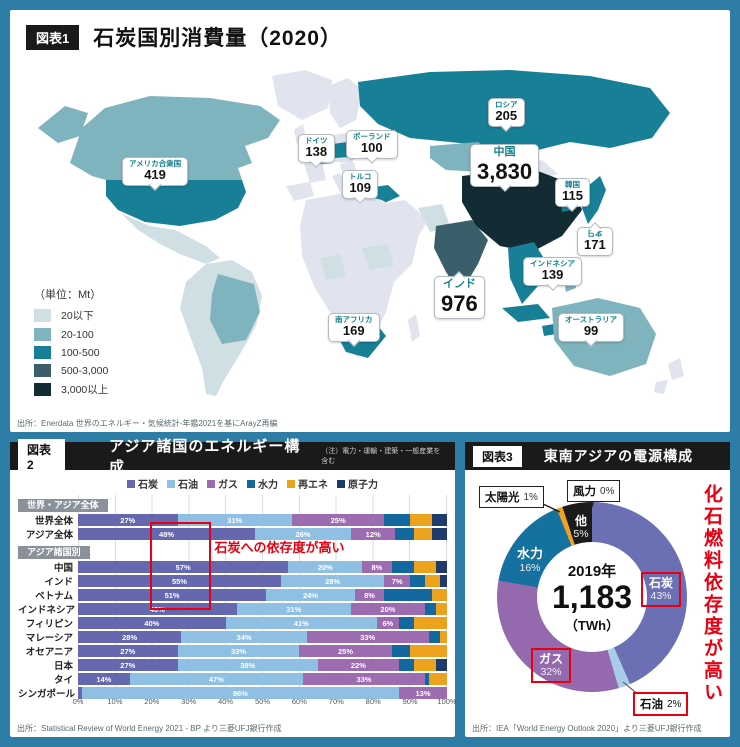  I want to click on callout-country-name: 韓国, so click(572, 184).